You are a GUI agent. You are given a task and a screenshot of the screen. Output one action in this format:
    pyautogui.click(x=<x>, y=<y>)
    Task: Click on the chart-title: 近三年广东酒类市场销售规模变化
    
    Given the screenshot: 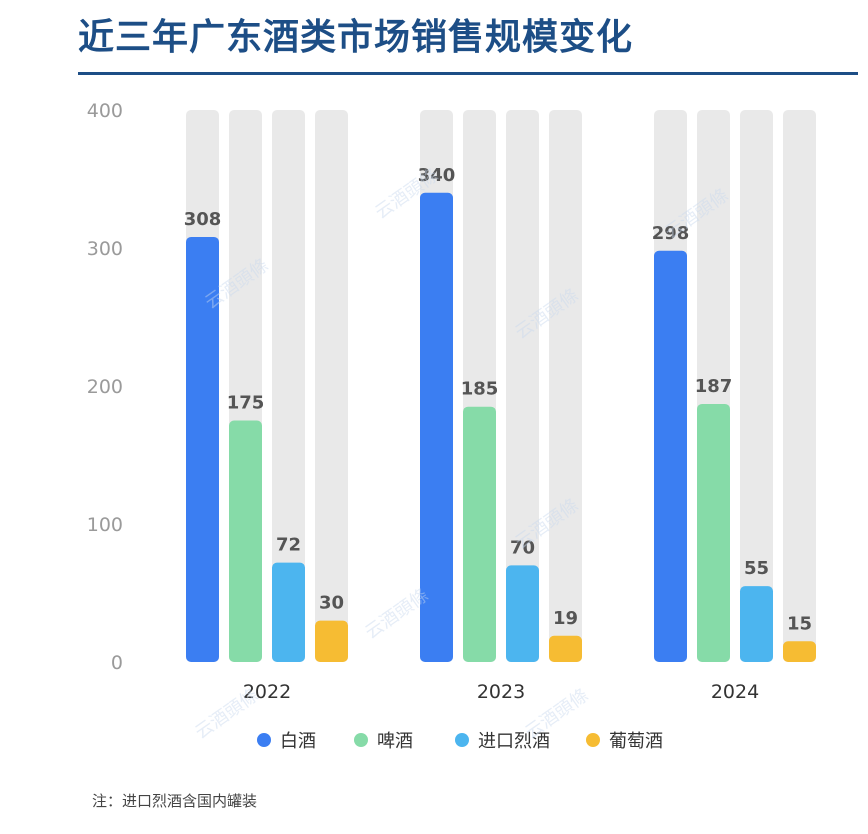 What is the action you would take?
    pyautogui.click(x=356, y=37)
    